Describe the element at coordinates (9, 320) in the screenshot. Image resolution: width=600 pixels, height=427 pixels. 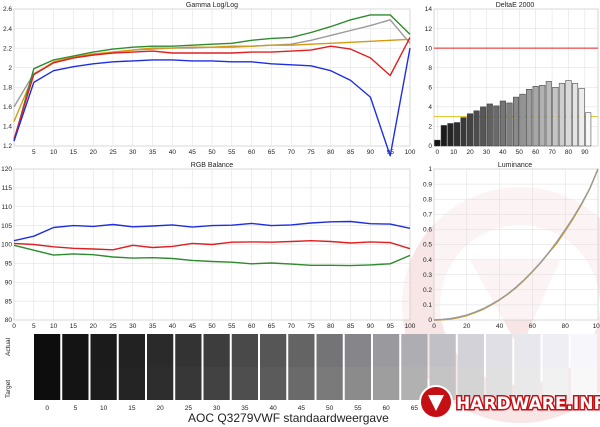
I see `y-tick-label: 80` at that location.